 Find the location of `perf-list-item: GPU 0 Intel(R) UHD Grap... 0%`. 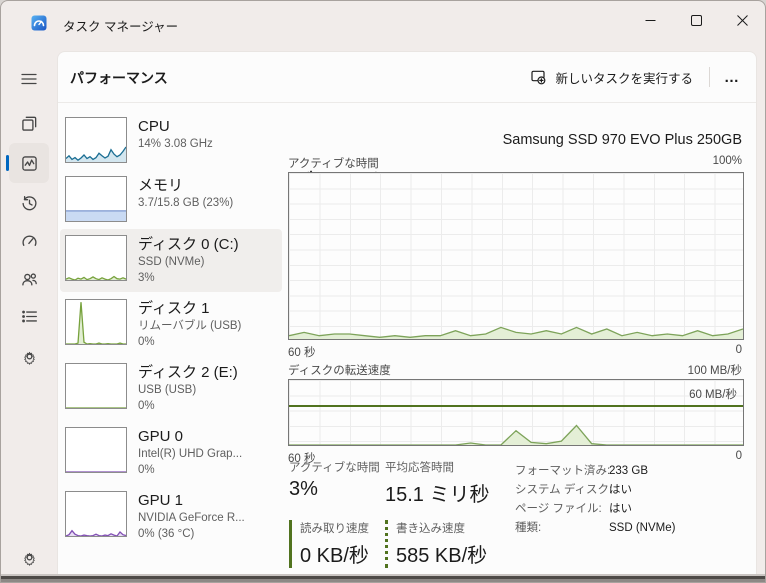

perf-list-item: GPU 0 Intel(R) UHD Grap... 0% is located at coordinates (171, 452).